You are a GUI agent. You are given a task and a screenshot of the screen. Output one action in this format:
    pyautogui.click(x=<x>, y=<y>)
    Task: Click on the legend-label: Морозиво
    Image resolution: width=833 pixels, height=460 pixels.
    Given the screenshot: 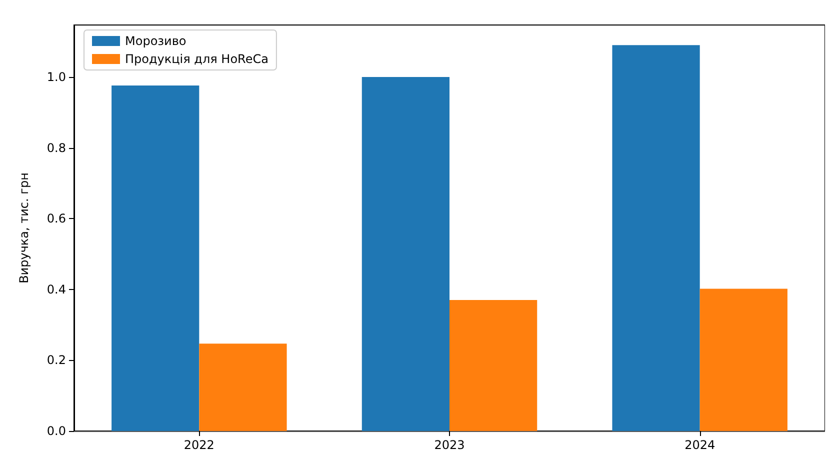 What is the action you would take?
    pyautogui.click(x=155, y=41)
    